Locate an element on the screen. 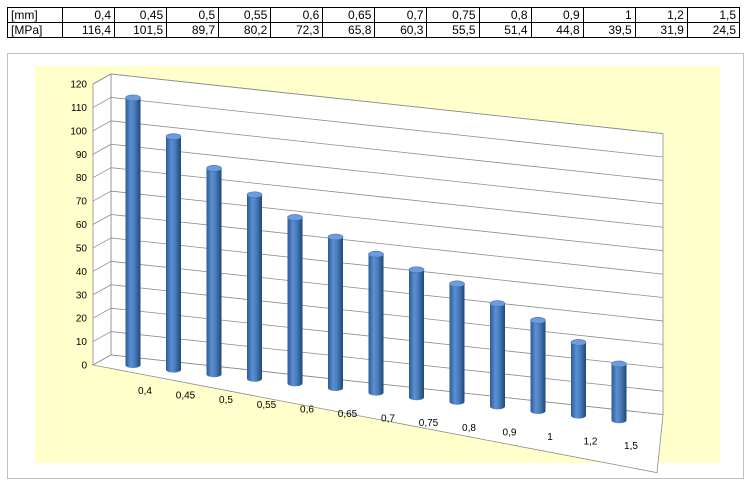  y-tick-label: 10 is located at coordinates (82, 342).